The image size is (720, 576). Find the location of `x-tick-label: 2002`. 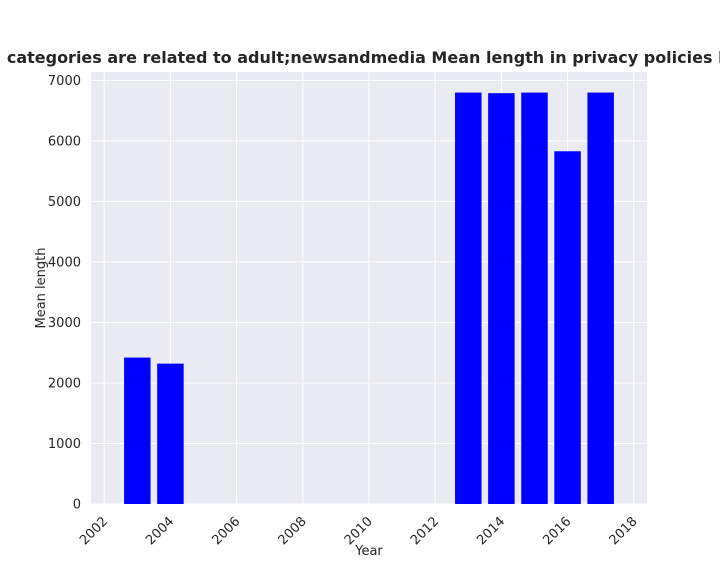

x-tick-label: 2002 is located at coordinates (94, 531).